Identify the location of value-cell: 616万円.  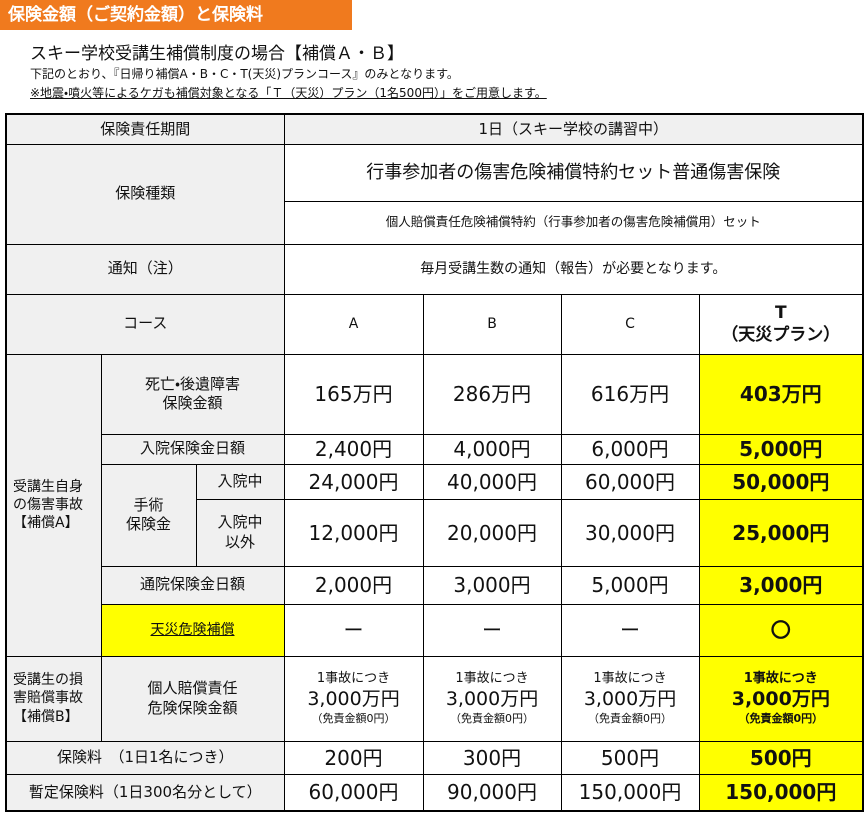
(630, 394).